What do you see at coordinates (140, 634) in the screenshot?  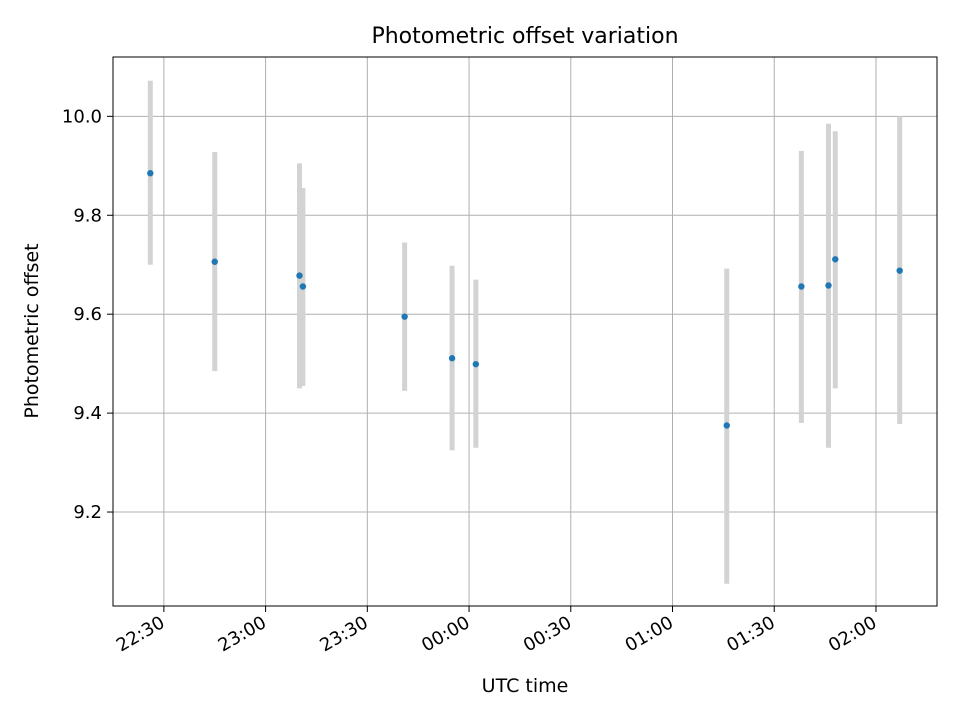 I see `x-tick-label: 22:30` at bounding box center [140, 634].